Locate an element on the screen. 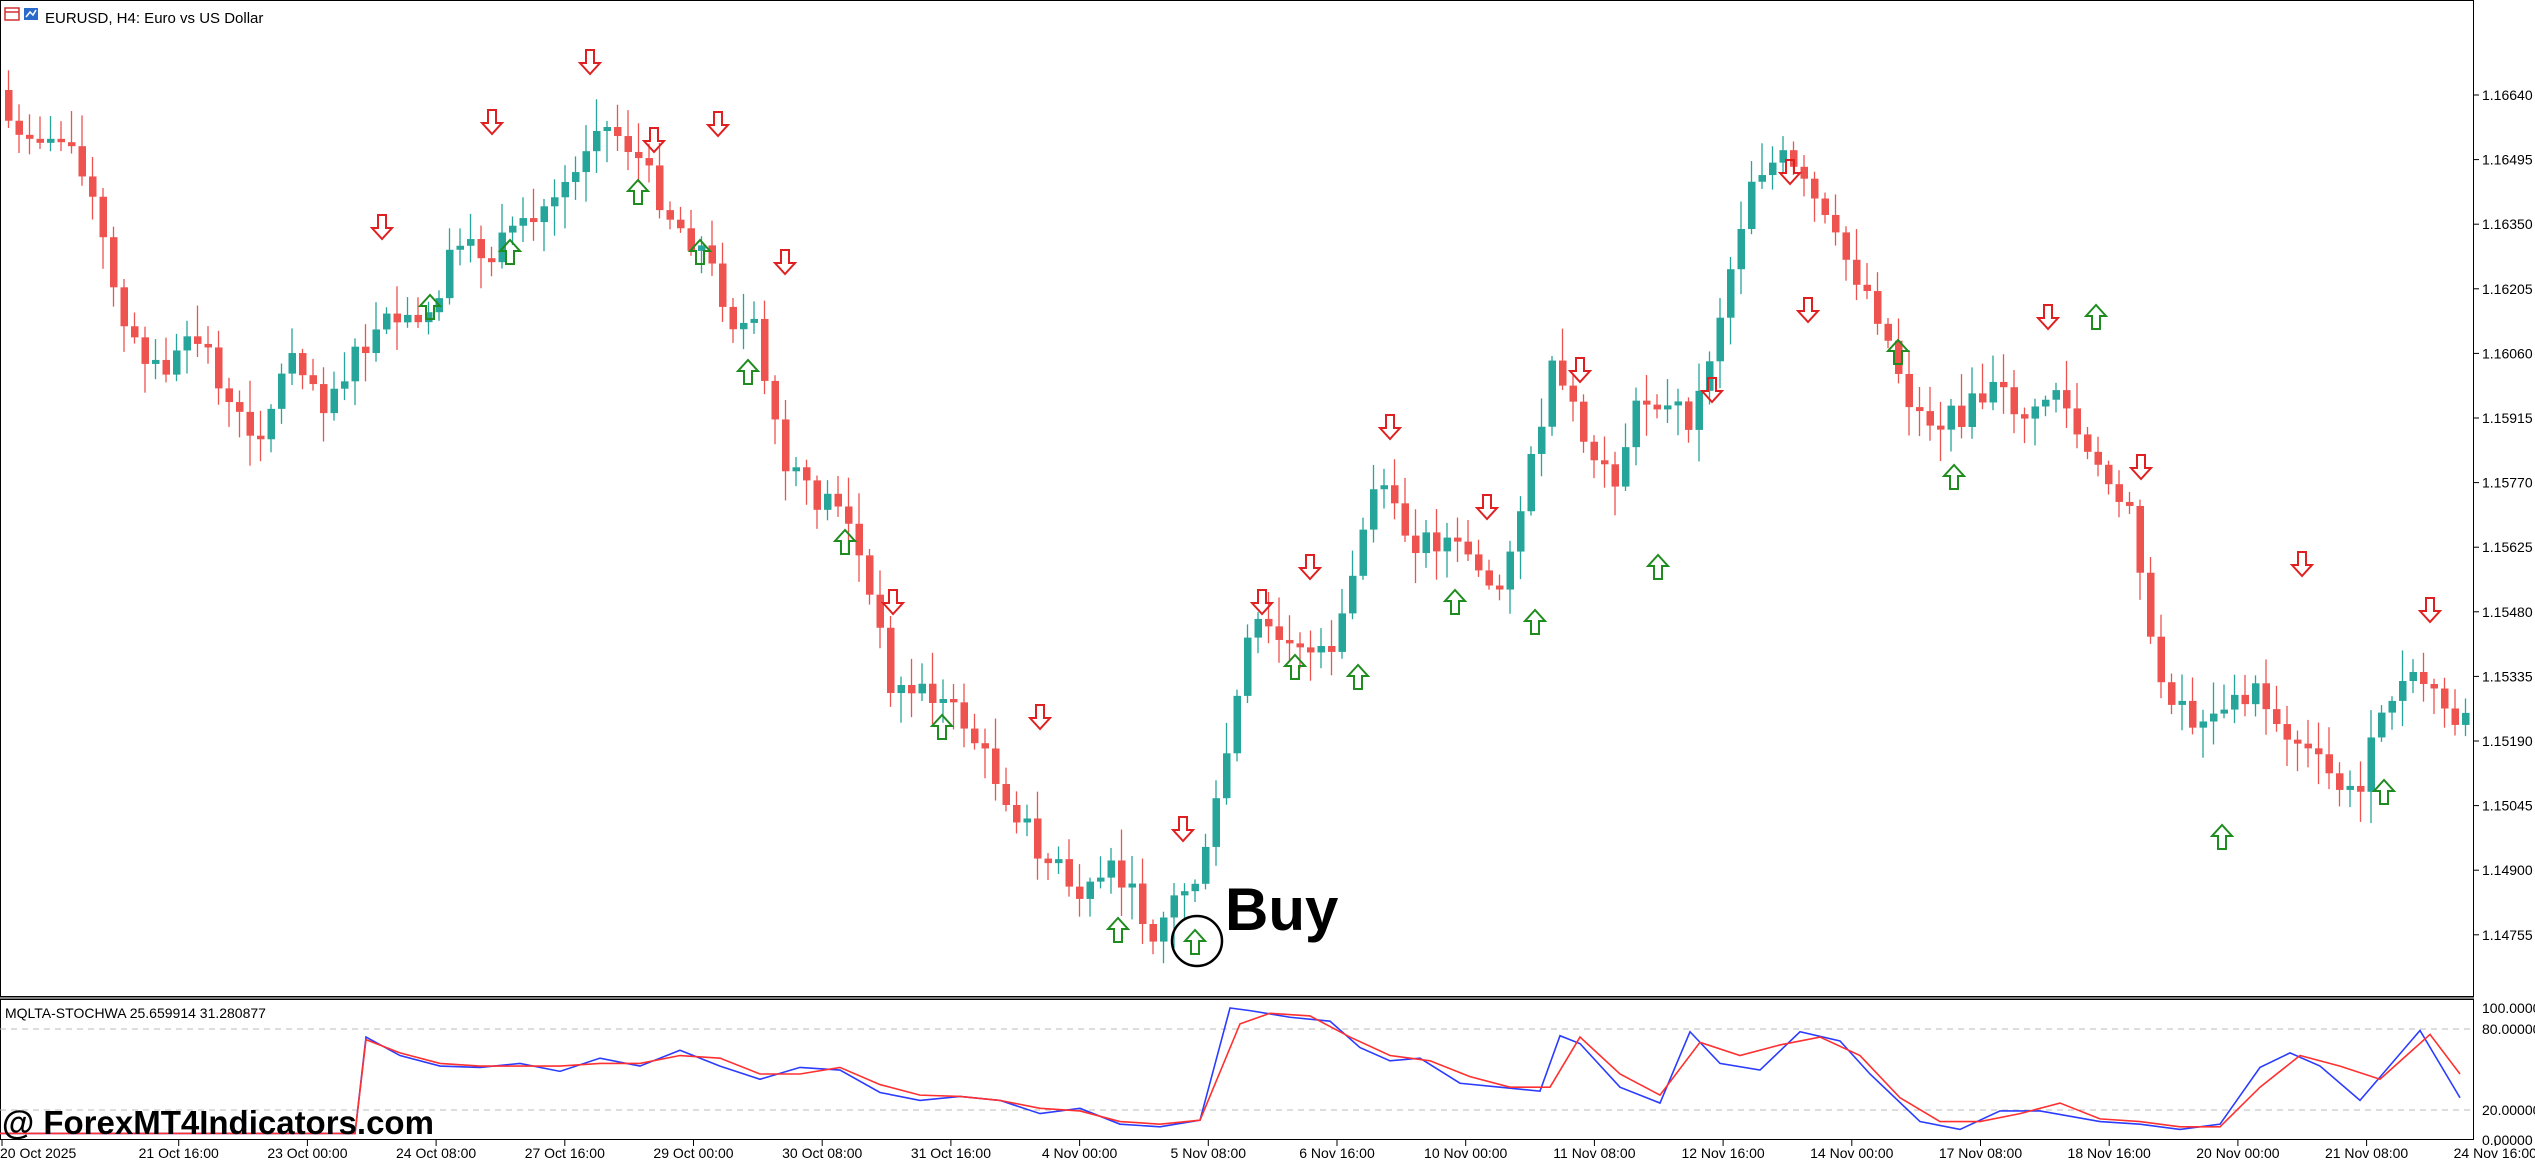  price-label: 1.15335 is located at coordinates (2507, 676).